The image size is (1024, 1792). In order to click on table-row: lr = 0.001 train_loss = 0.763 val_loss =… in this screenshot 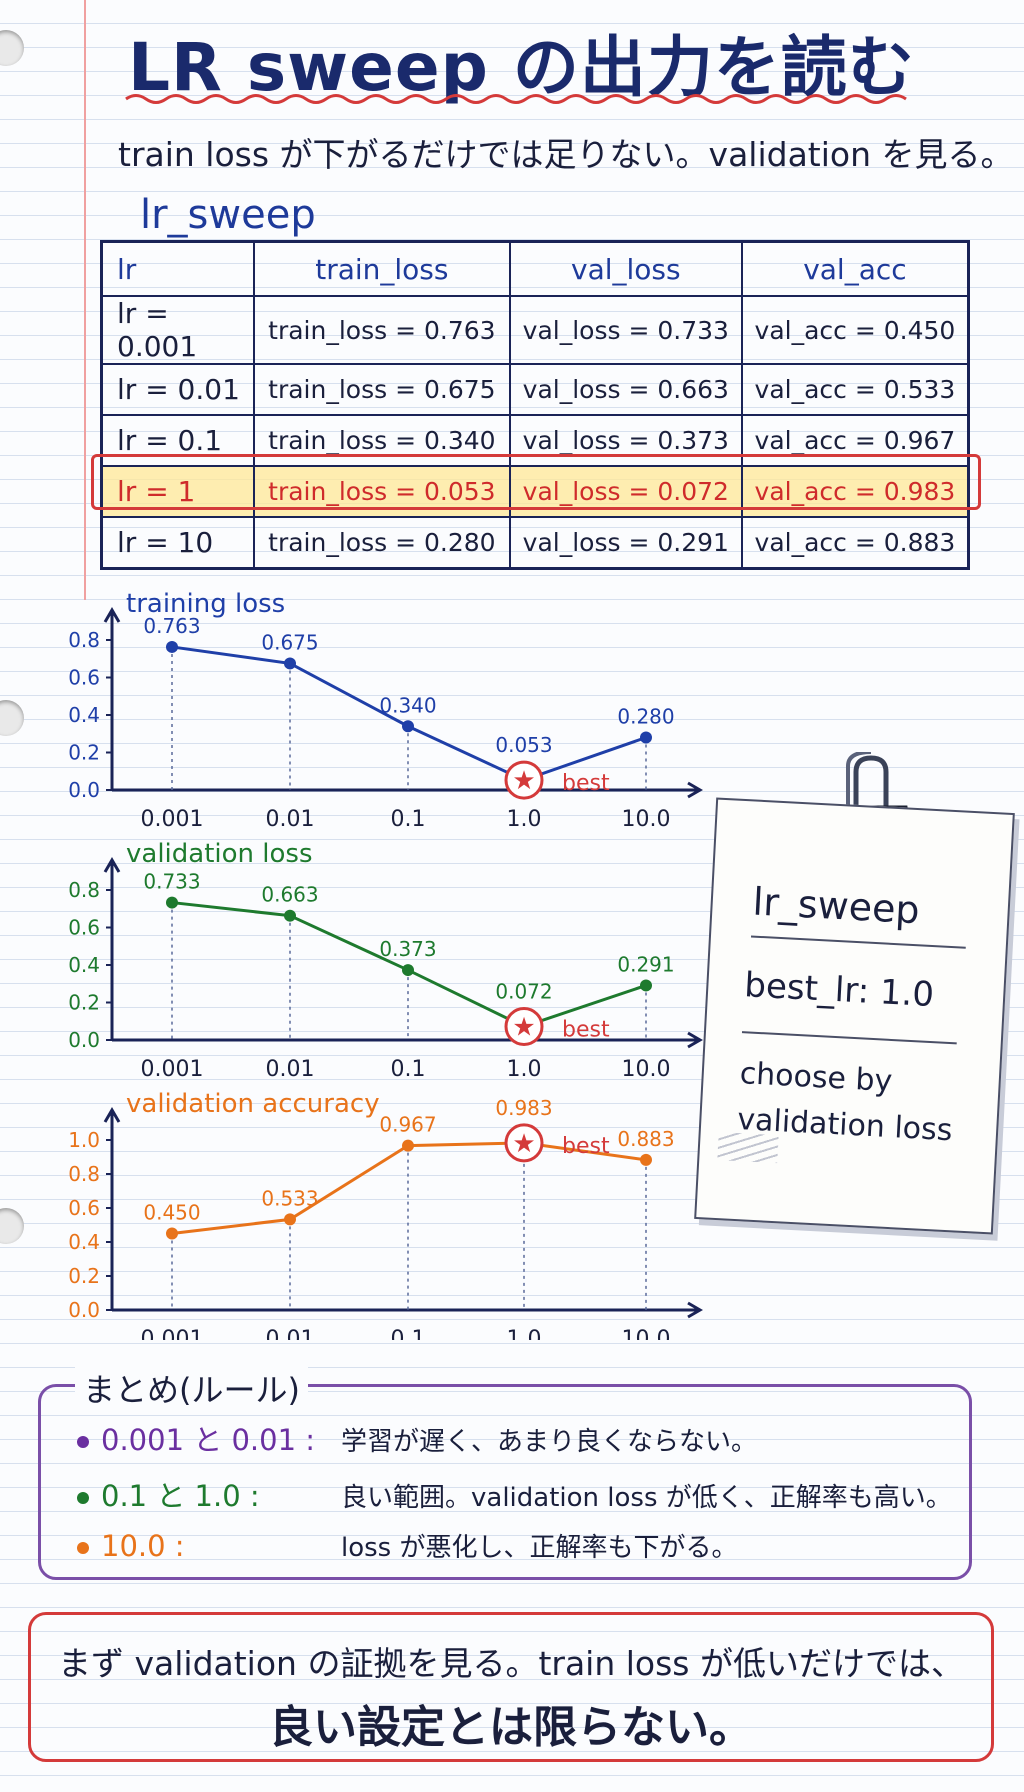, I will do `click(535, 330)`.